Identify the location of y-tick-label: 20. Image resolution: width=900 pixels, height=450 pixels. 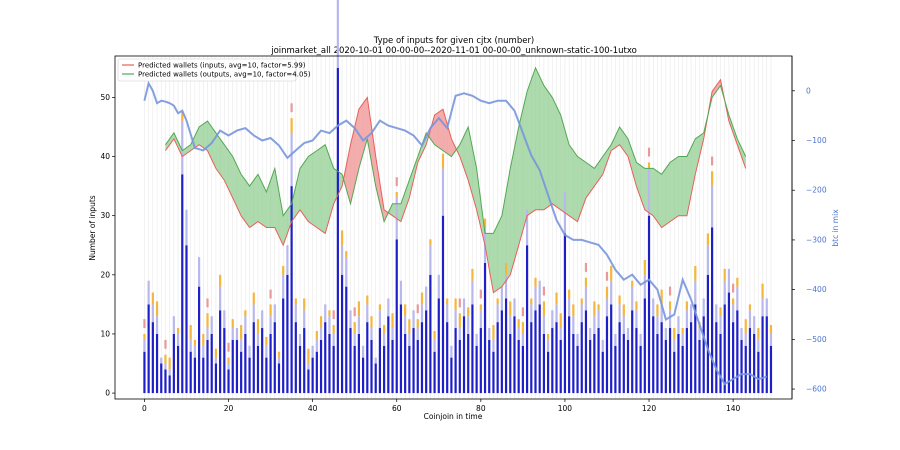
(105, 274).